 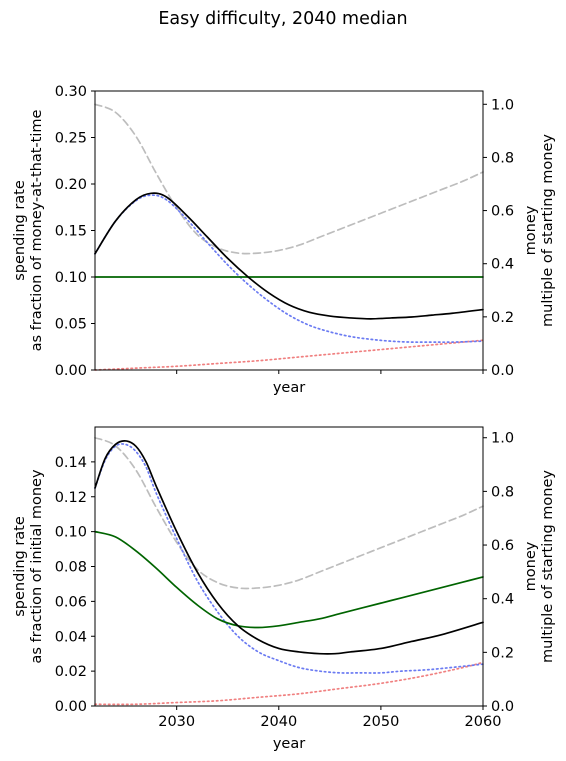 What do you see at coordinates (71, 92) in the screenshot?
I see `top-y-tick-label: 0.30` at bounding box center [71, 92].